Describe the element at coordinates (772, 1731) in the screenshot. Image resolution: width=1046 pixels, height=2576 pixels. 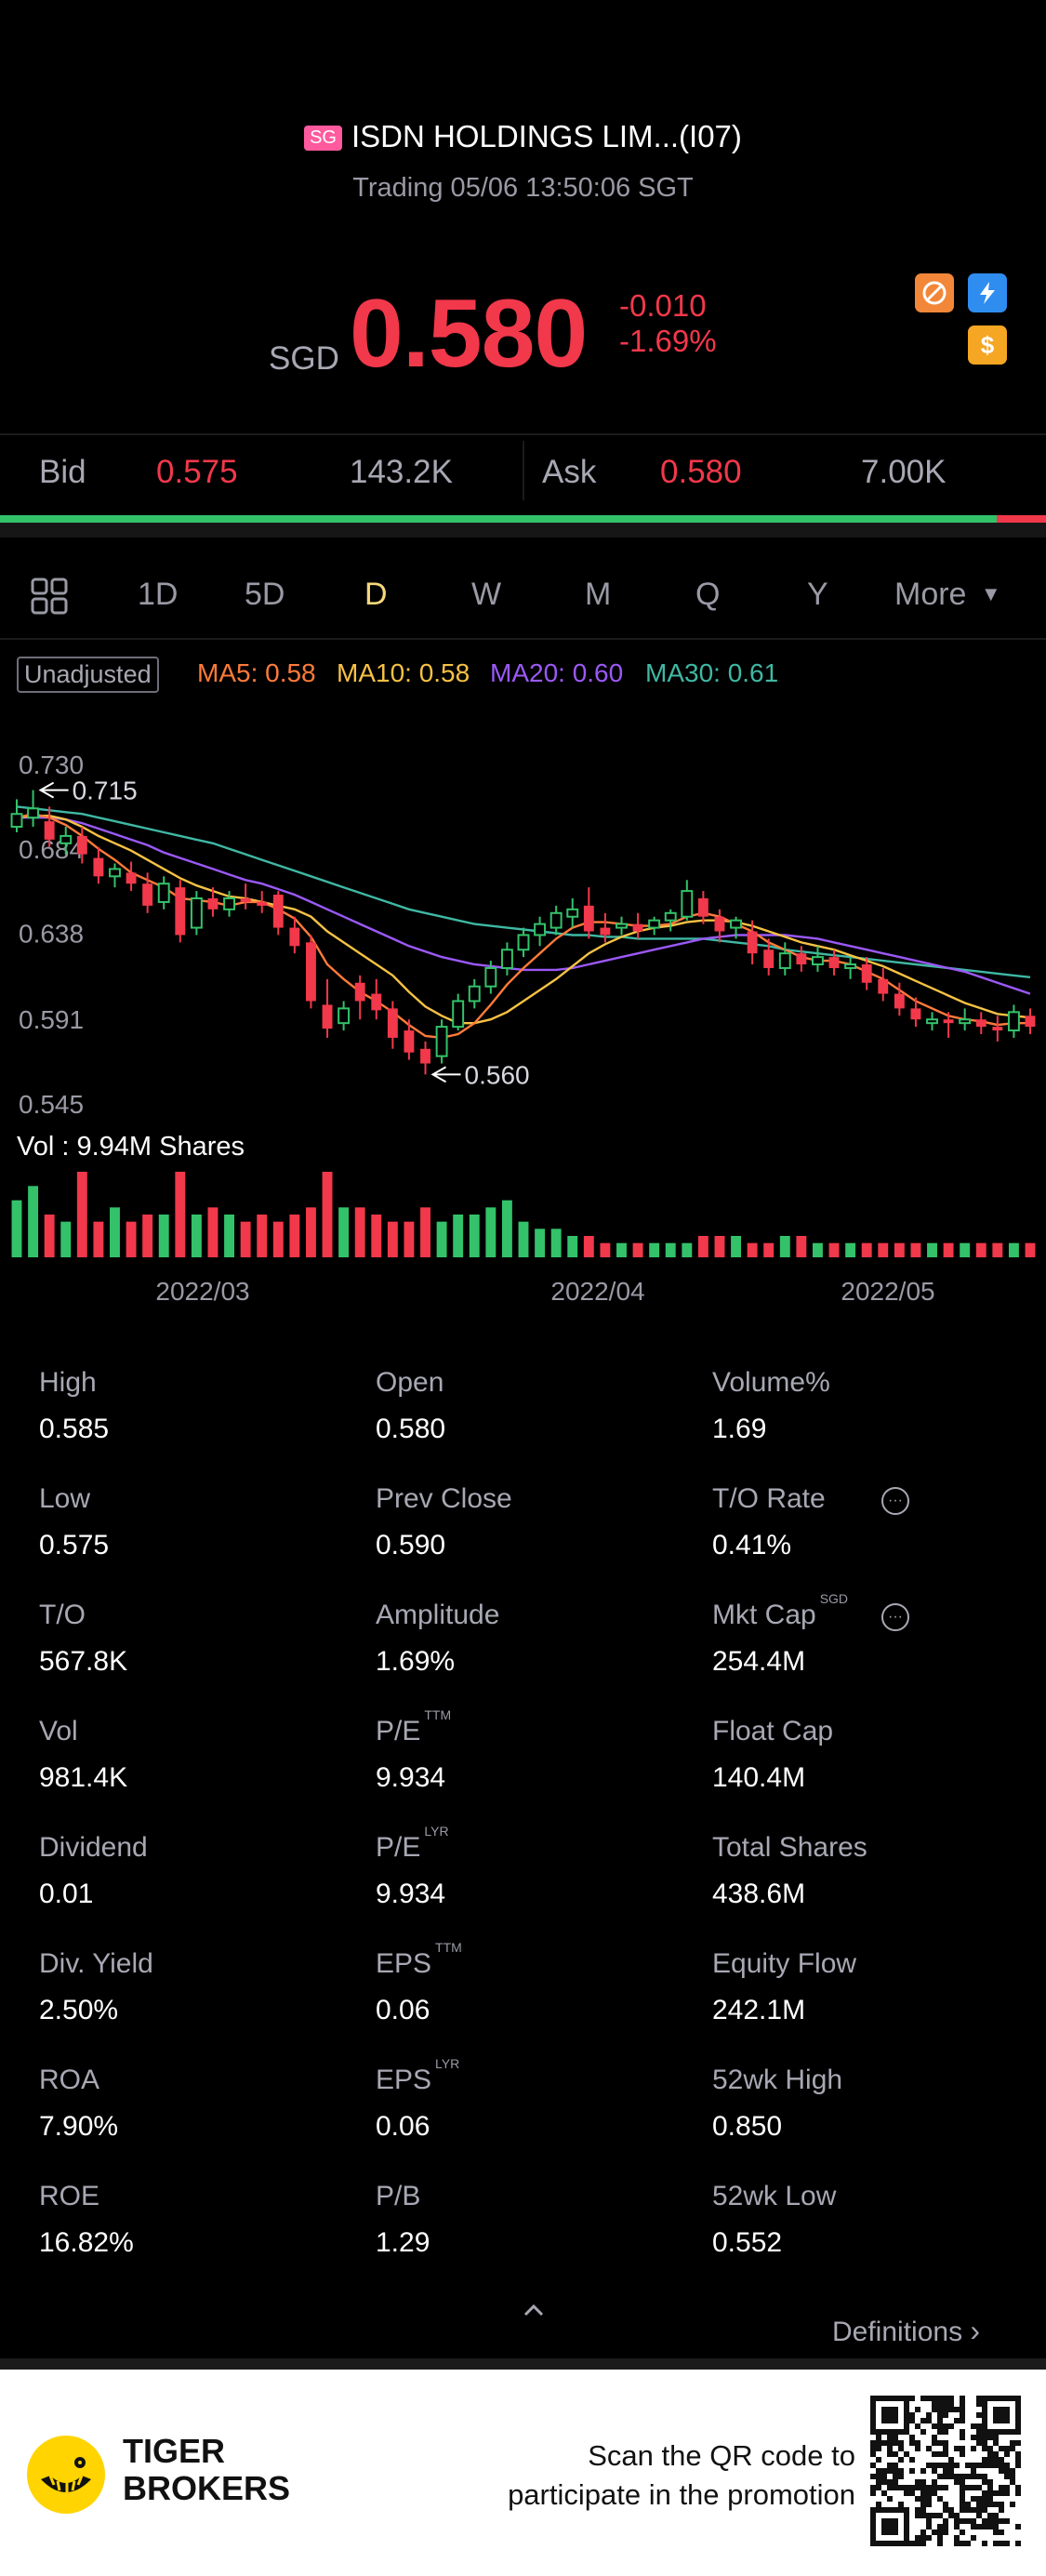
I see `stat-label: Float Cap` at that location.